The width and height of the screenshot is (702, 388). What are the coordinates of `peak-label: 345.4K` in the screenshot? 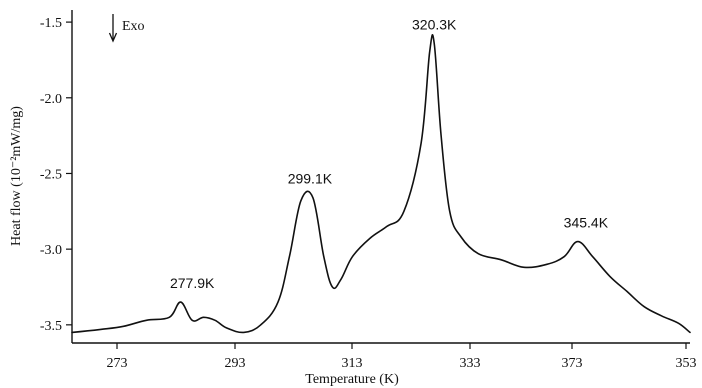 It's located at (586, 223).